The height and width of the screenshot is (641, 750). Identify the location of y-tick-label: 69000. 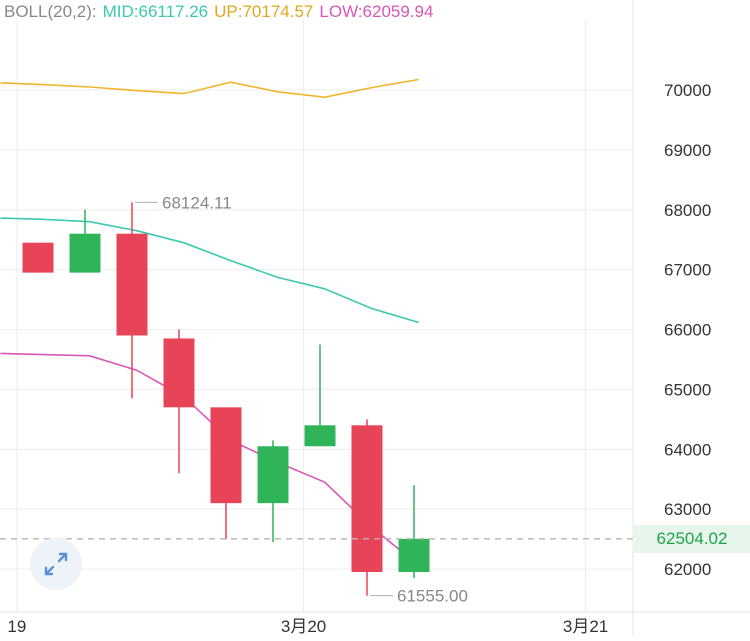
(687, 150).